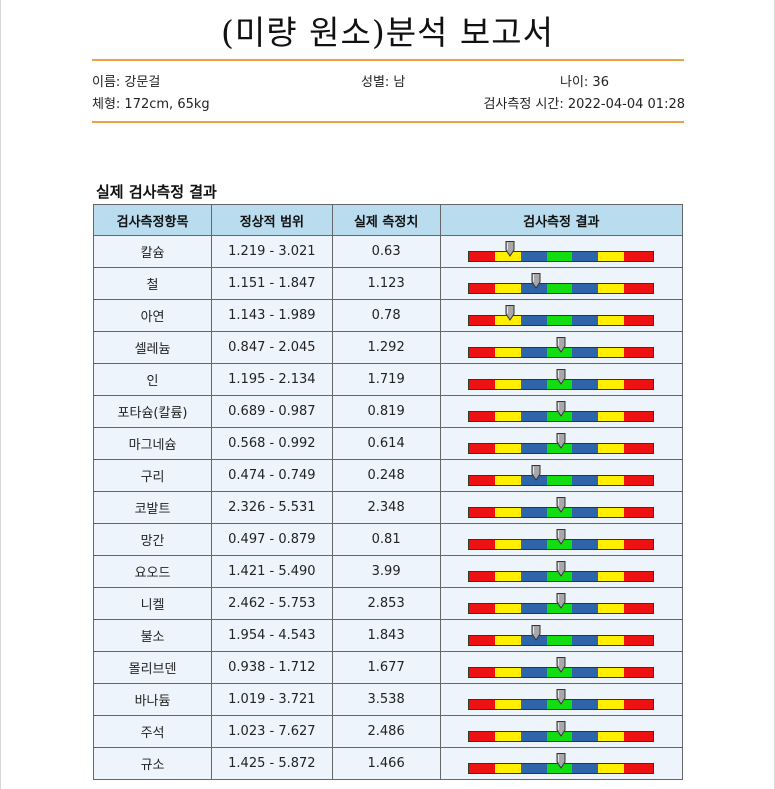 The image size is (775, 789). Describe the element at coordinates (383, 82) in the screenshot. I see `patient-sex: 성별: 남` at that location.